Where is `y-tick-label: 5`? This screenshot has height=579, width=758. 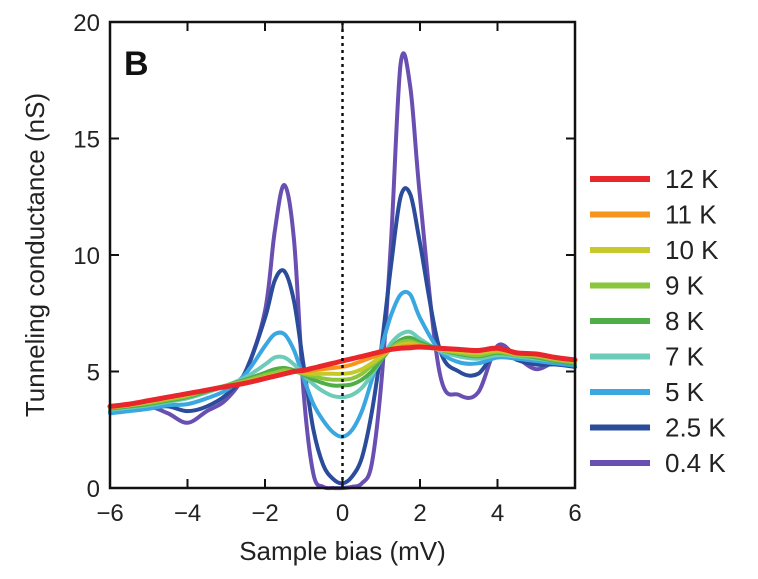 y-tick-label: 5 is located at coordinates (93, 373).